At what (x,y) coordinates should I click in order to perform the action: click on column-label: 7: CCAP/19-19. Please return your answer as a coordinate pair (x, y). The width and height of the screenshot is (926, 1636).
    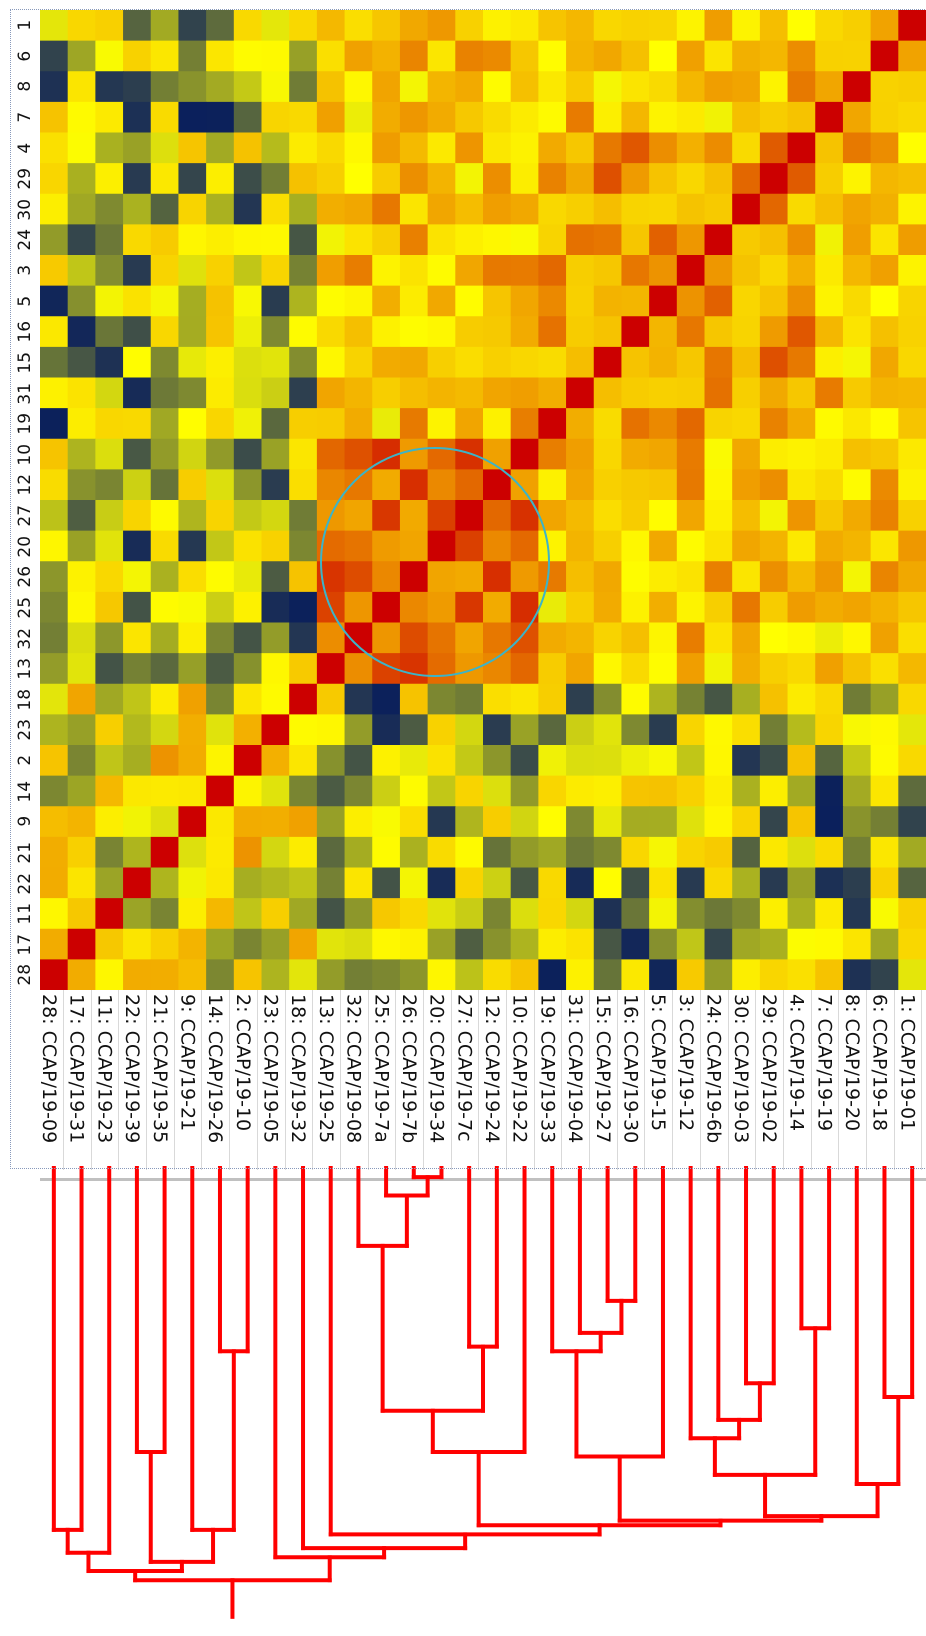
    Looking at the image, I should click on (825, 1080).